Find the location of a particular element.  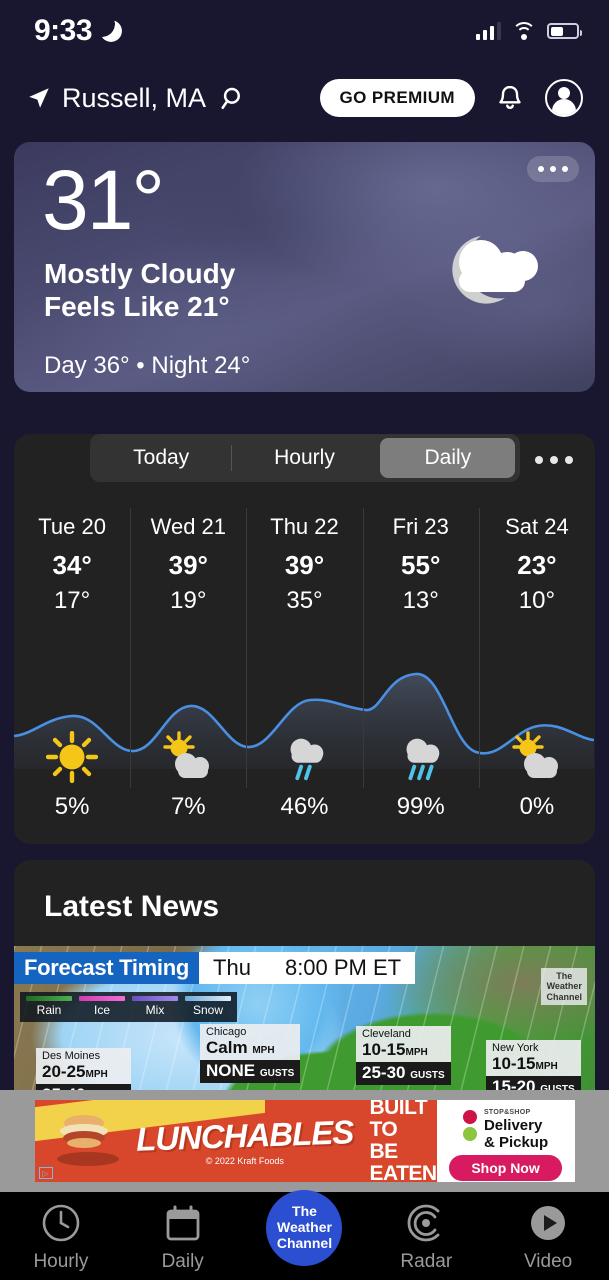

day-low: 10° is located at coordinates (537, 600).